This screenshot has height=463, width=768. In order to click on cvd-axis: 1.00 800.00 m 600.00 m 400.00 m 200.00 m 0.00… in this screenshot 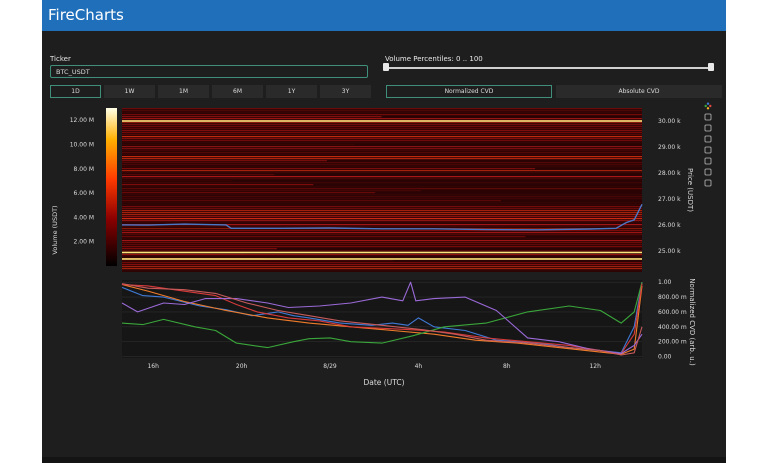, I will do `click(677, 322)`.